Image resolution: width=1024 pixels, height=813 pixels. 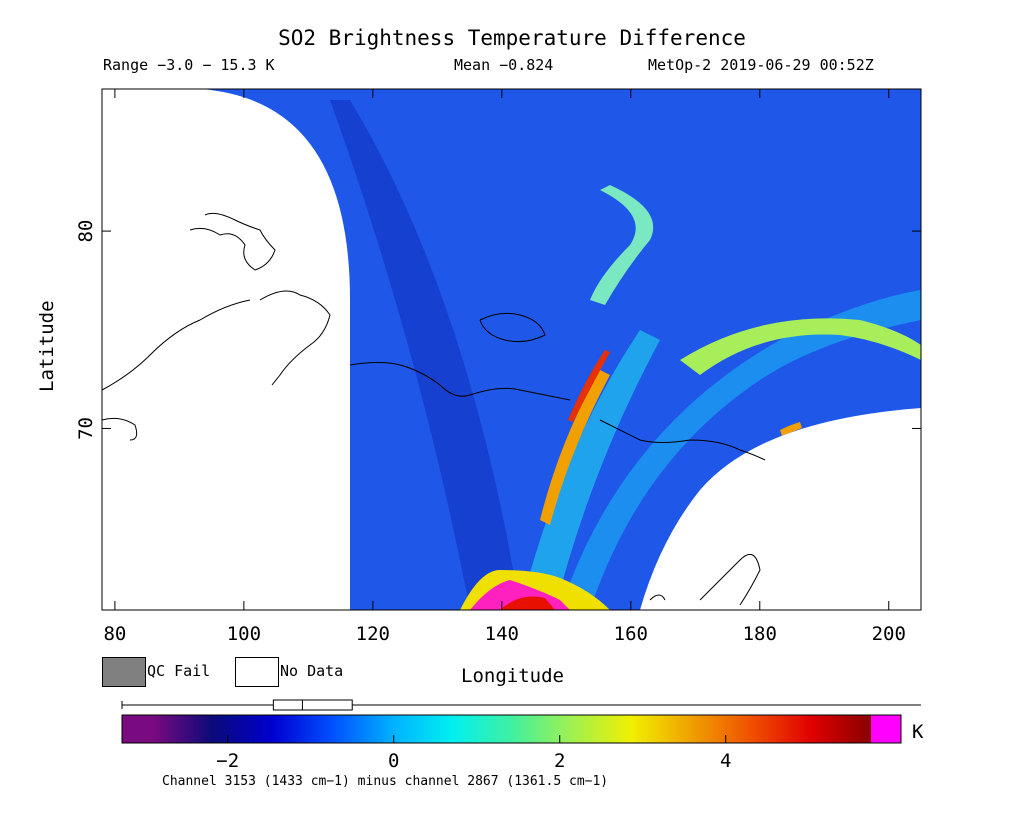 What do you see at coordinates (373, 634) in the screenshot?
I see `x-tick-label: 120` at bounding box center [373, 634].